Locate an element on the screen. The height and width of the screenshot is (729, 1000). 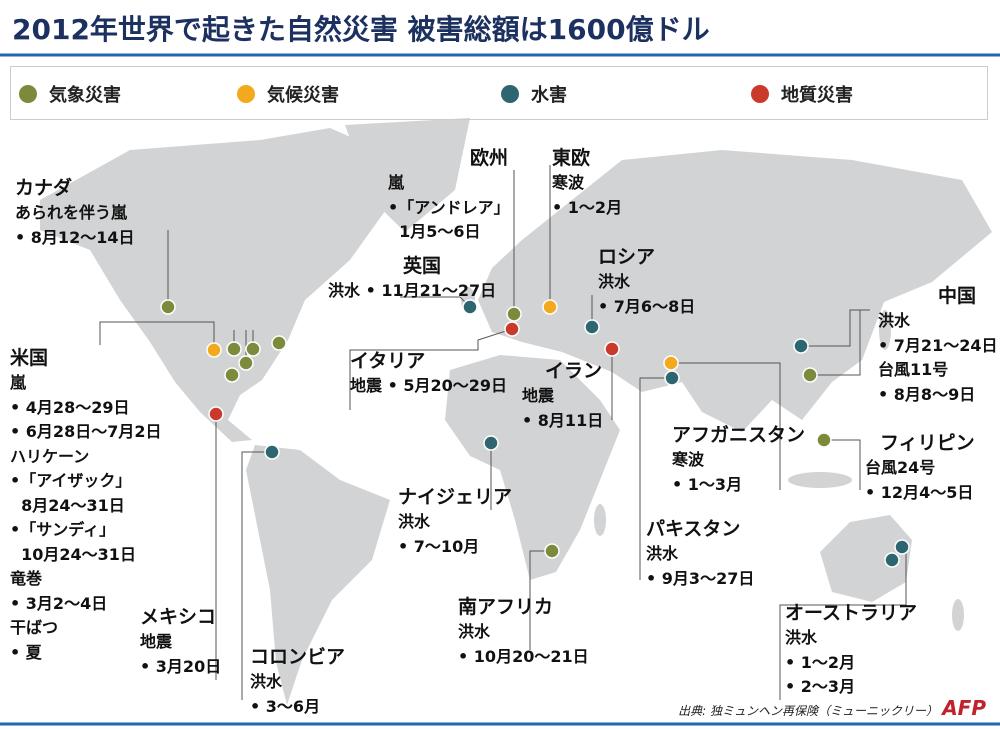
south-america is located at coordinates (318, 575).